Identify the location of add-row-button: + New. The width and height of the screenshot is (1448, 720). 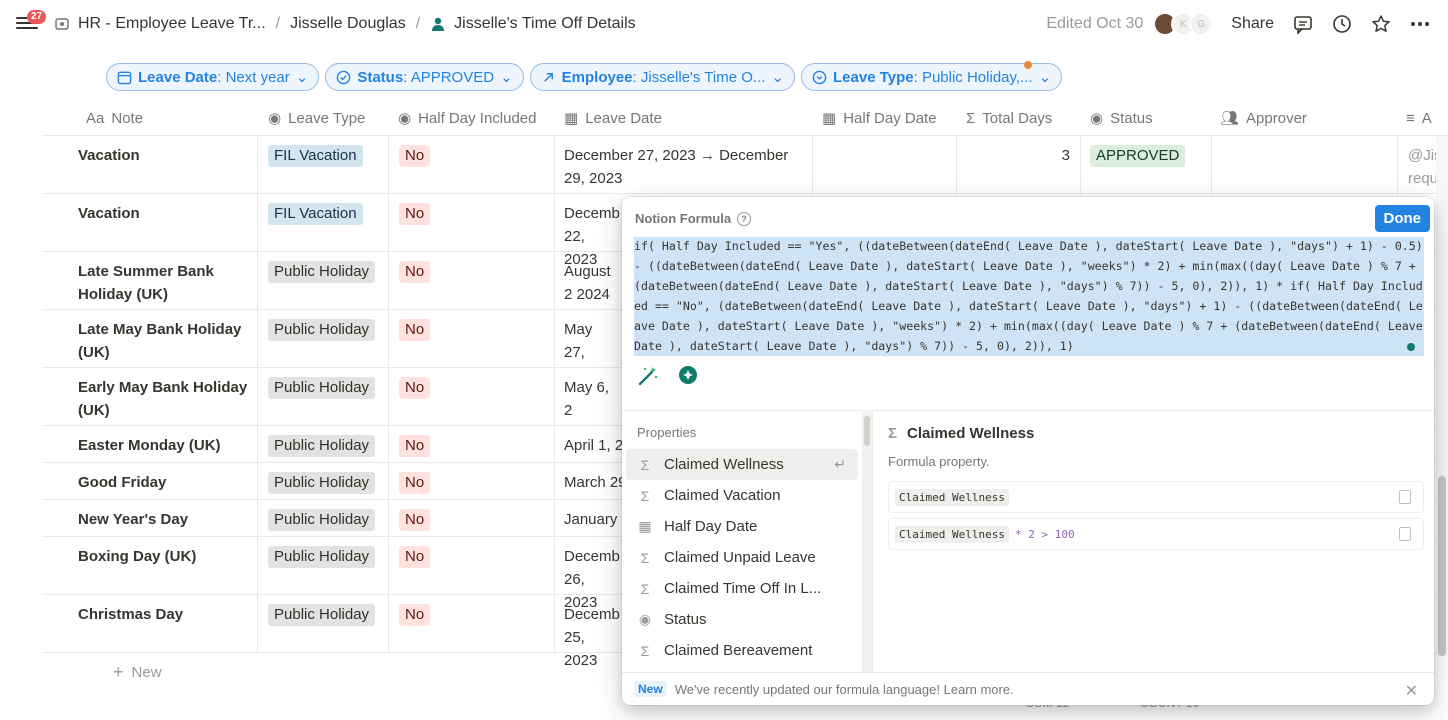
(137, 672).